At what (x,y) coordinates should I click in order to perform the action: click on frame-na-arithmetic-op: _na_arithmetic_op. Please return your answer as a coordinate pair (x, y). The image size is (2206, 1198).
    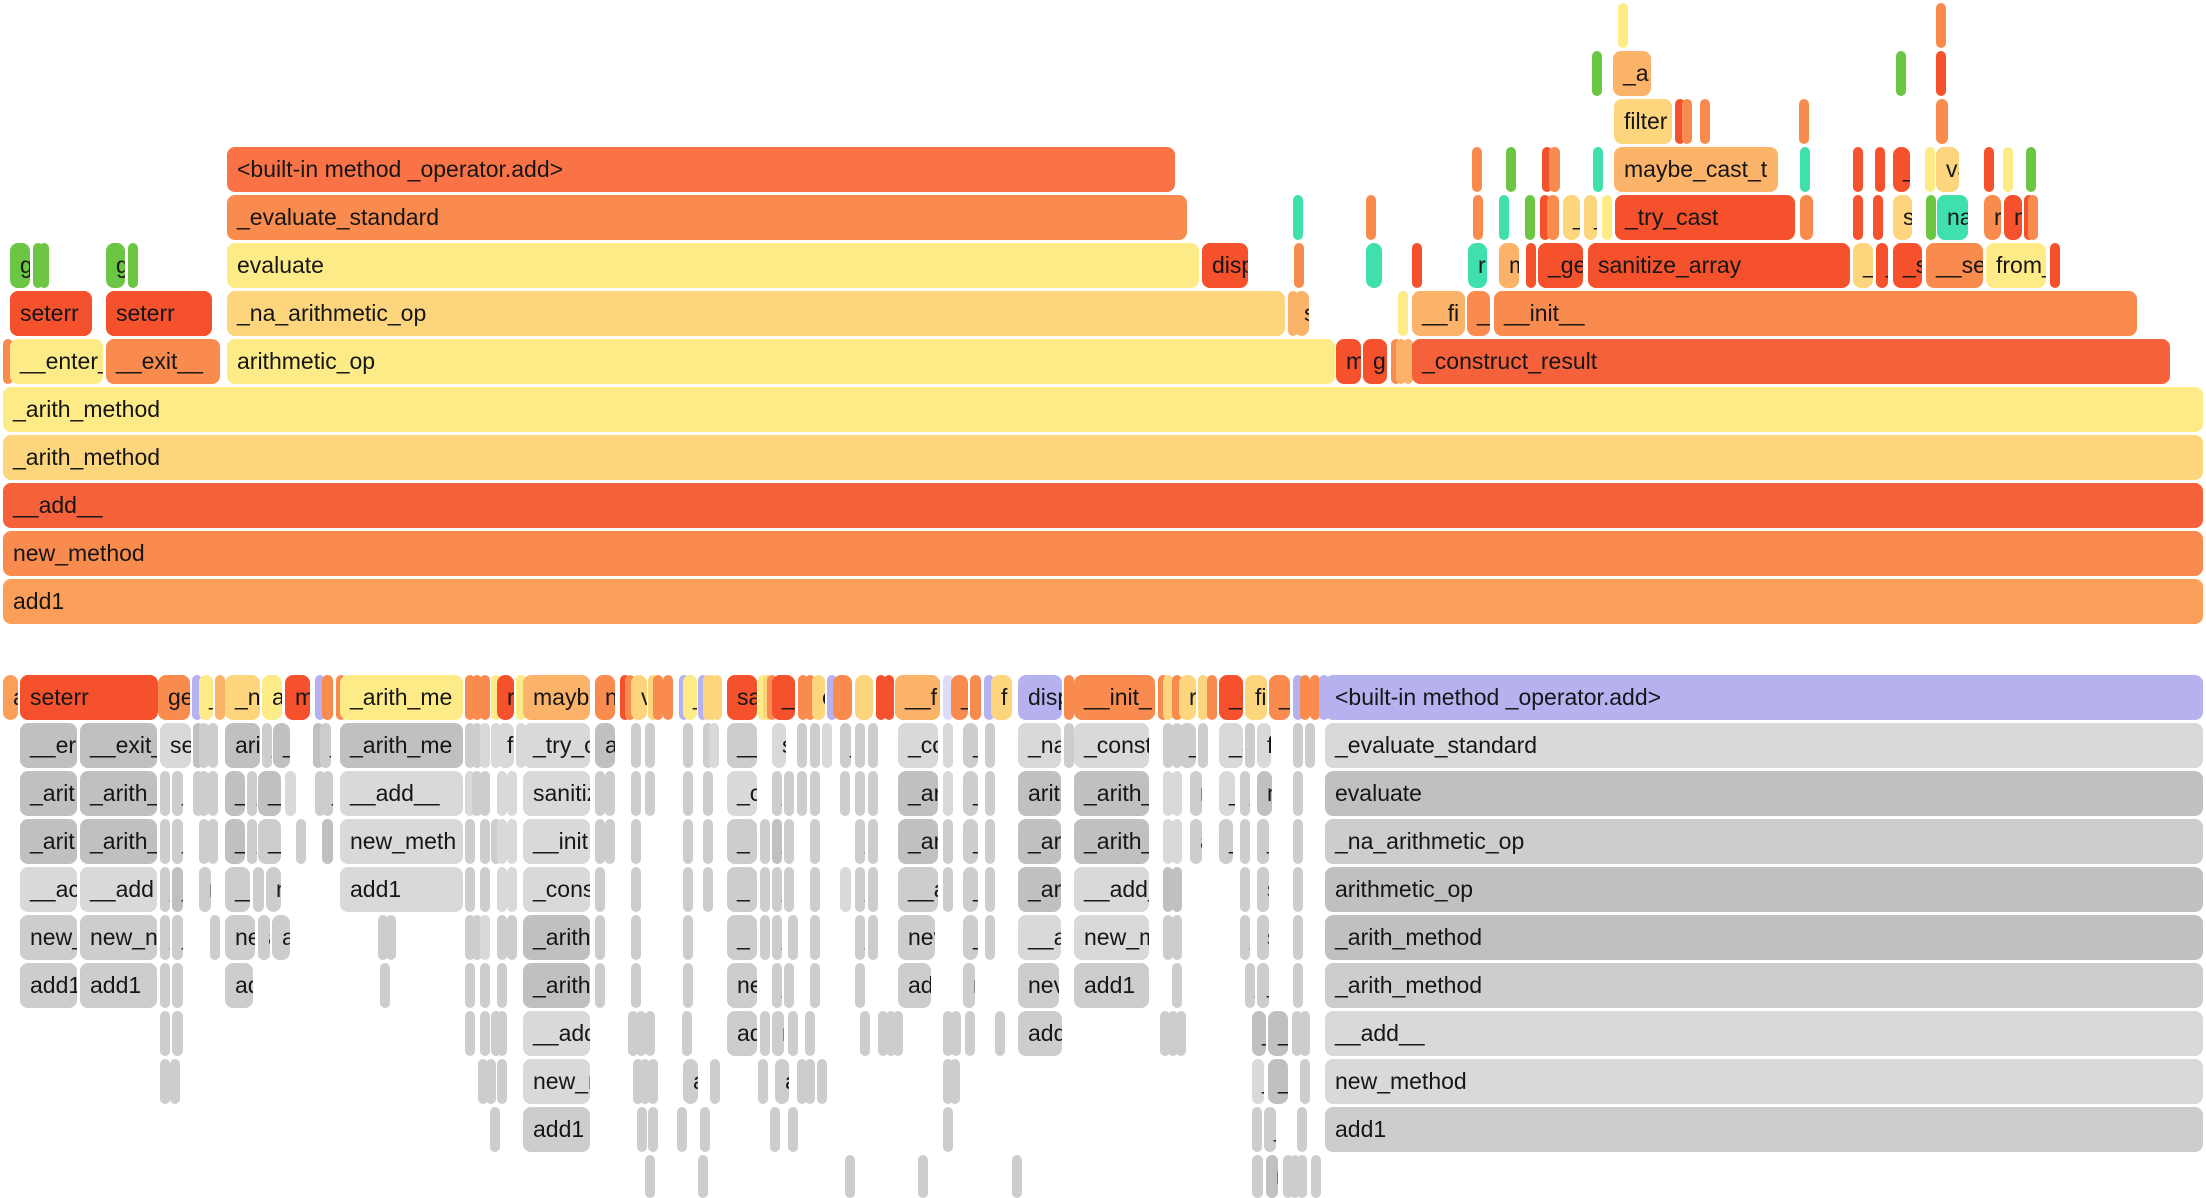
    Looking at the image, I should click on (1764, 841).